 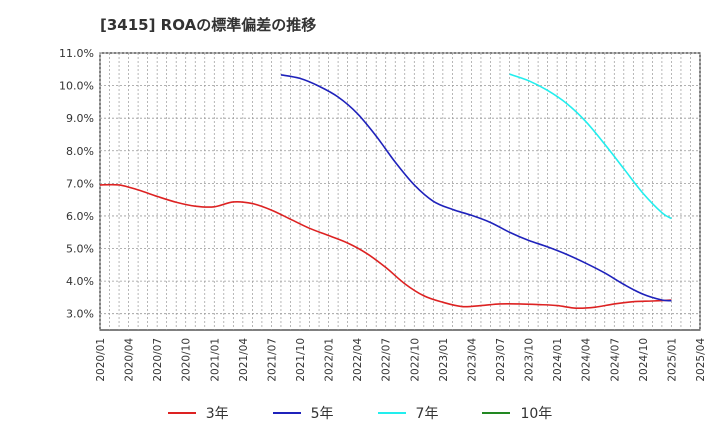 What do you see at coordinates (303, 413) in the screenshot?
I see `legend-item-2: 5年` at bounding box center [303, 413].